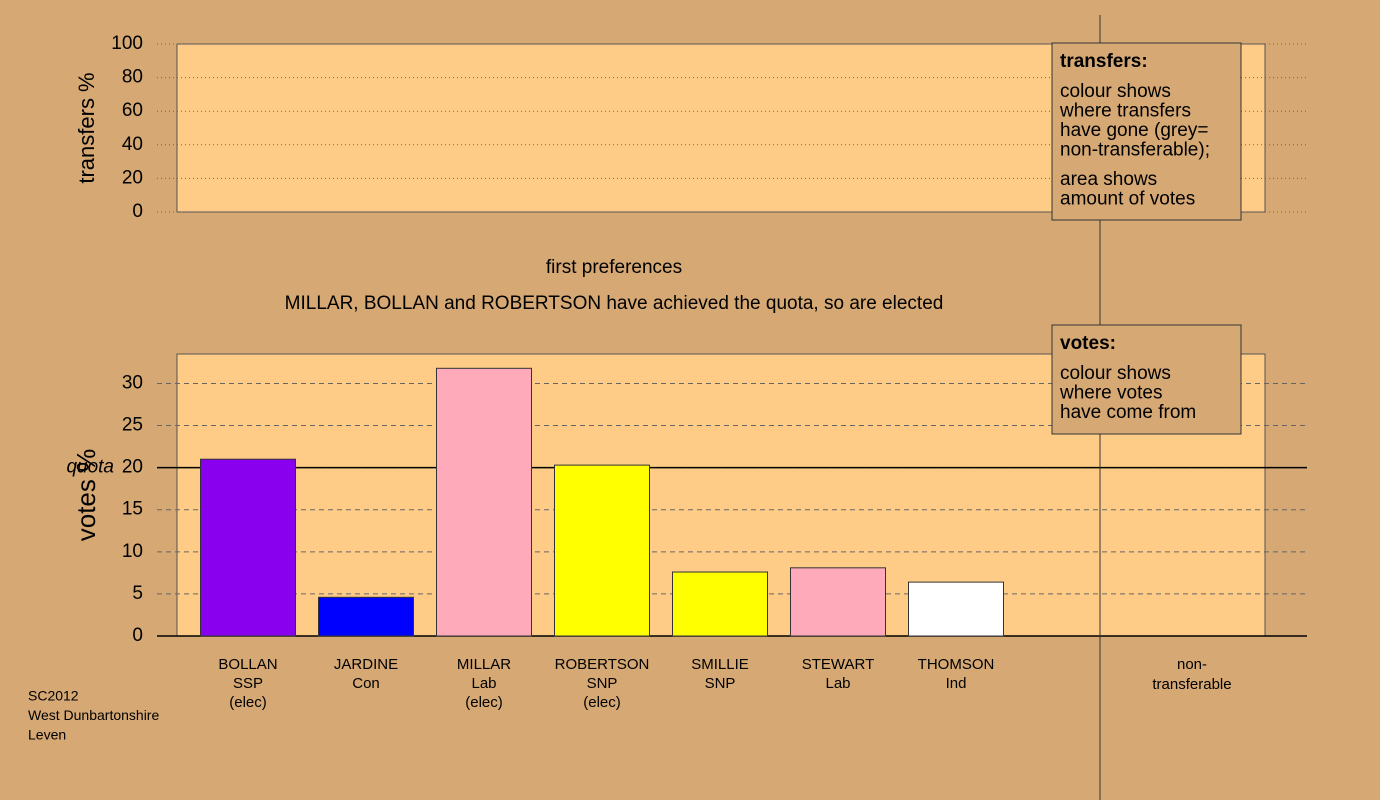 This screenshot has height=800, width=1380. I want to click on x-tick-label: BOLLAN, so click(247, 664).